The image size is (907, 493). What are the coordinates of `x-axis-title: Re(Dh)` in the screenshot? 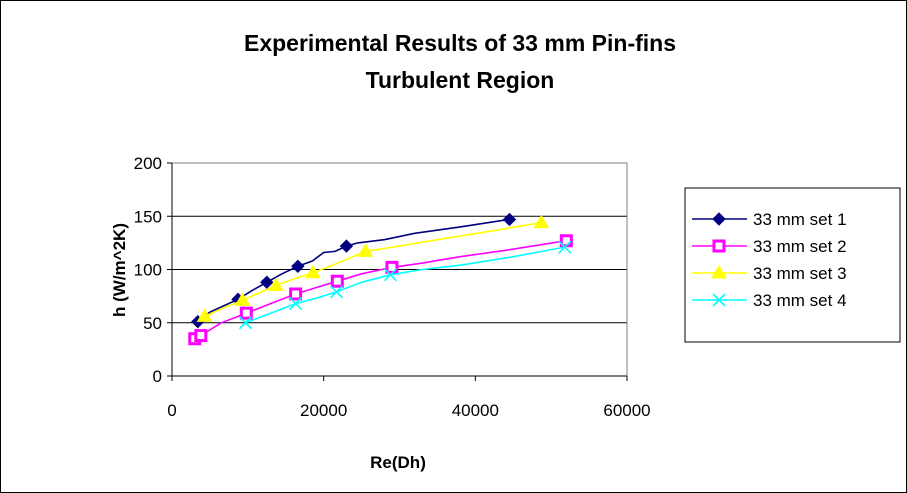 It's located at (398, 462).